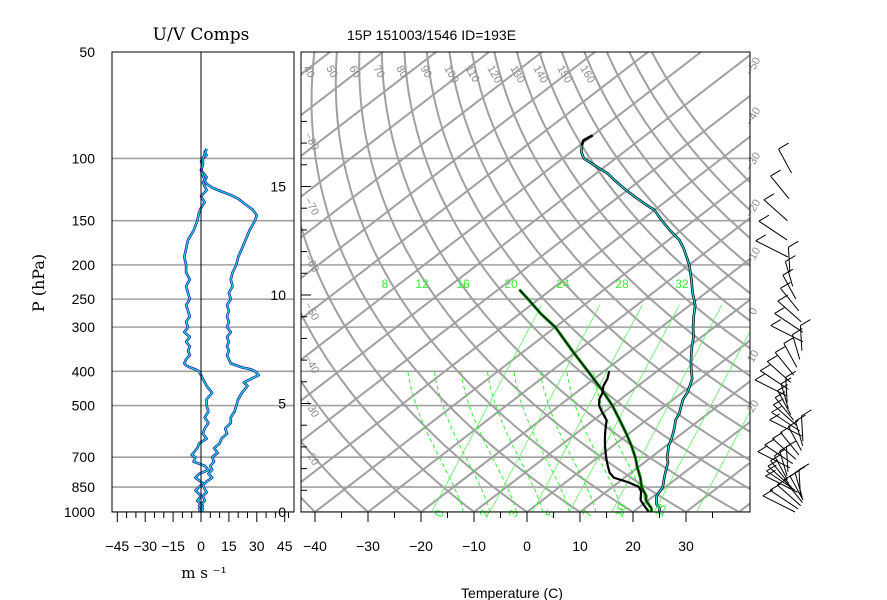 Image resolution: width=887 pixels, height=600 pixels. What do you see at coordinates (514, 513) in the screenshot?
I see `moist-adiabat-label: 3` at bounding box center [514, 513].